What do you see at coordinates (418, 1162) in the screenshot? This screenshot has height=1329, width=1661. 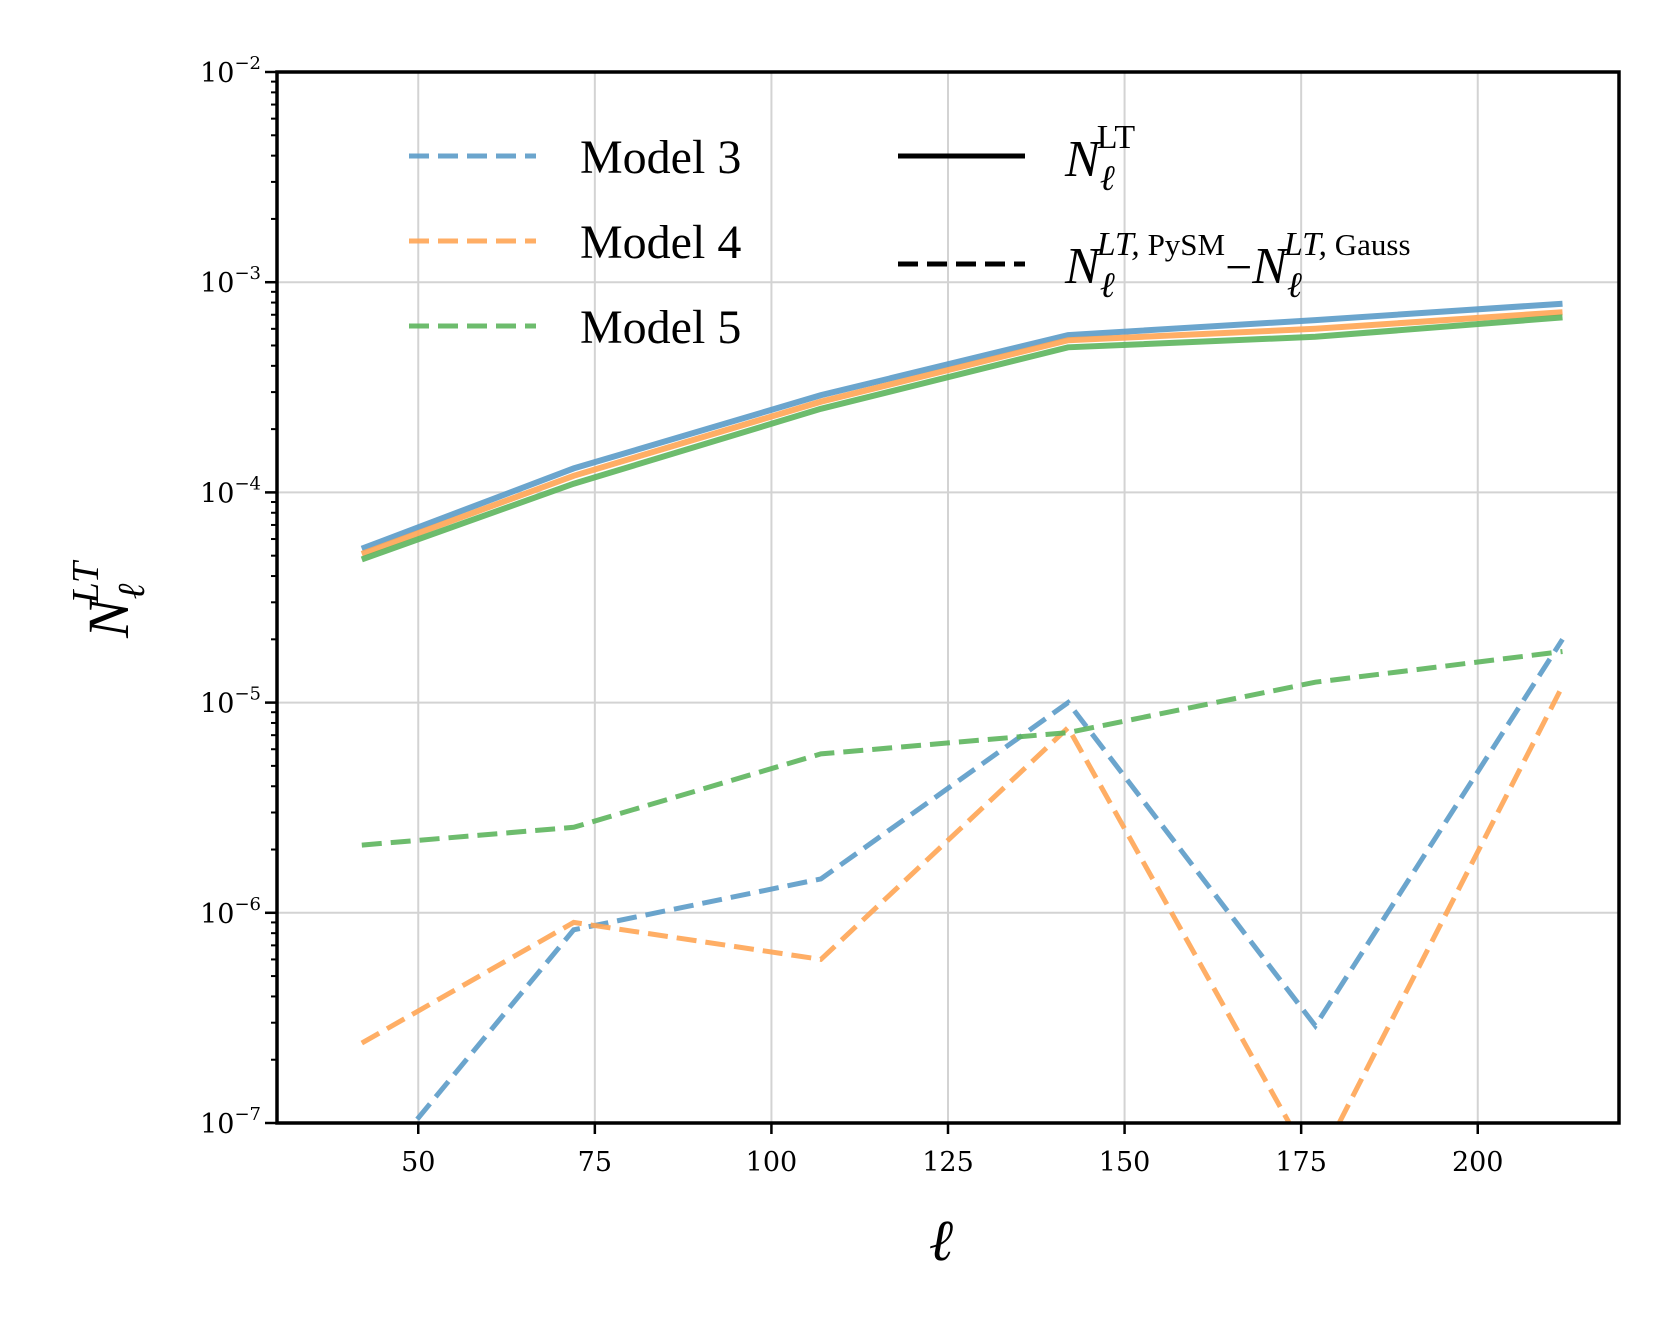 I see `x-tick-label: 50` at bounding box center [418, 1162].